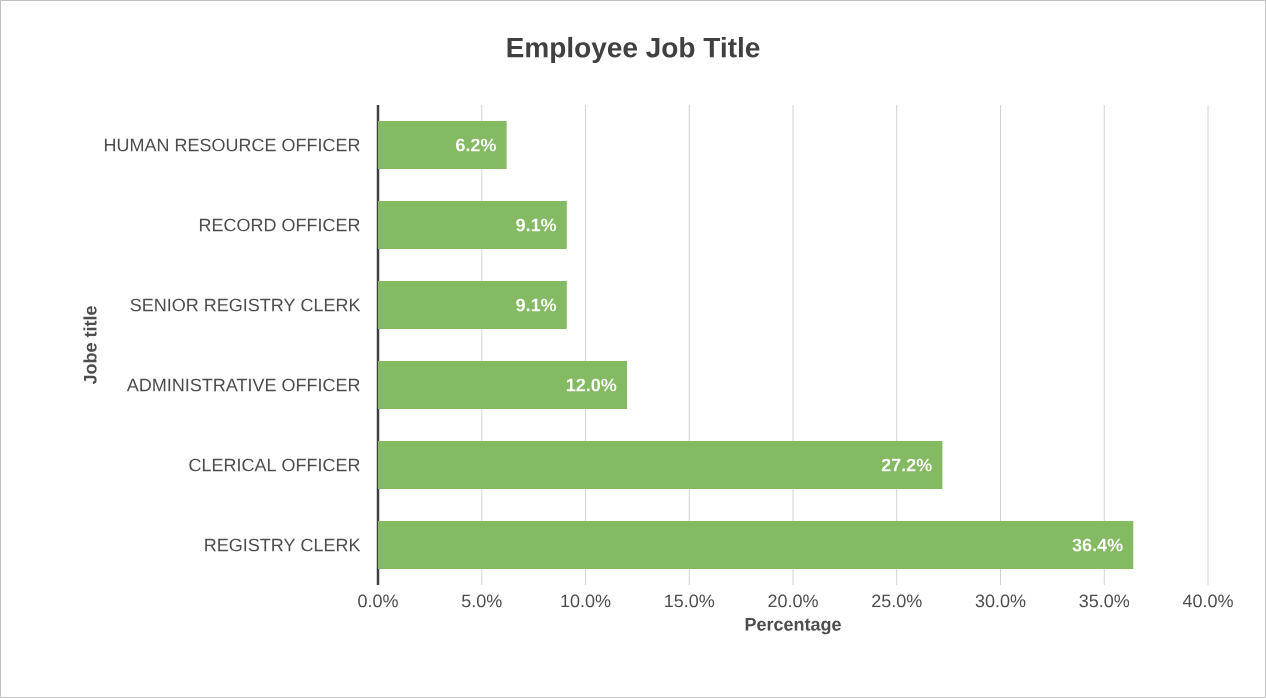 The height and width of the screenshot is (698, 1266). What do you see at coordinates (279, 225) in the screenshot?
I see `y-tick-label: RECORD OFFICER` at bounding box center [279, 225].